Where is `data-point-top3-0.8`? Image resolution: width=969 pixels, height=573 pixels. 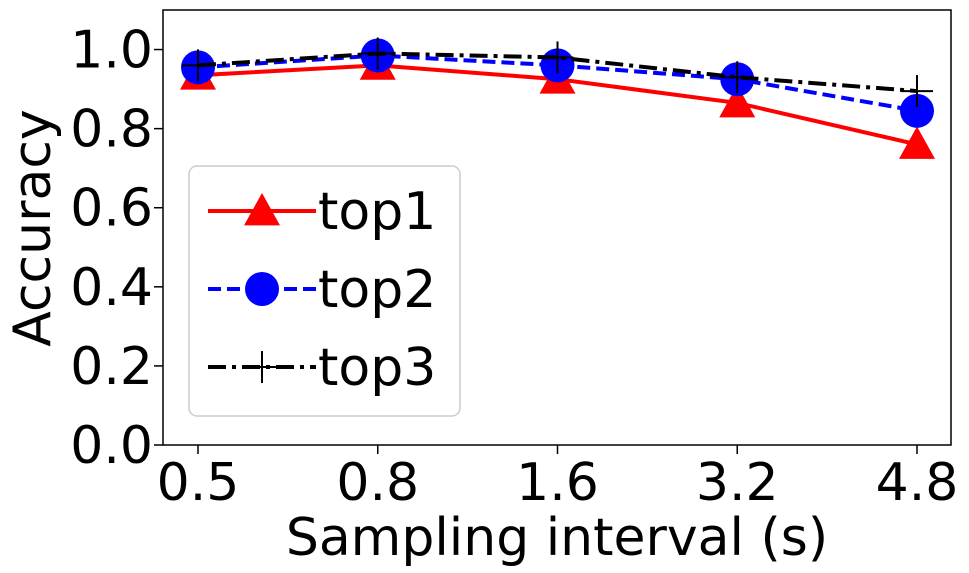 data-point-top3-0.8 is located at coordinates (377, 53).